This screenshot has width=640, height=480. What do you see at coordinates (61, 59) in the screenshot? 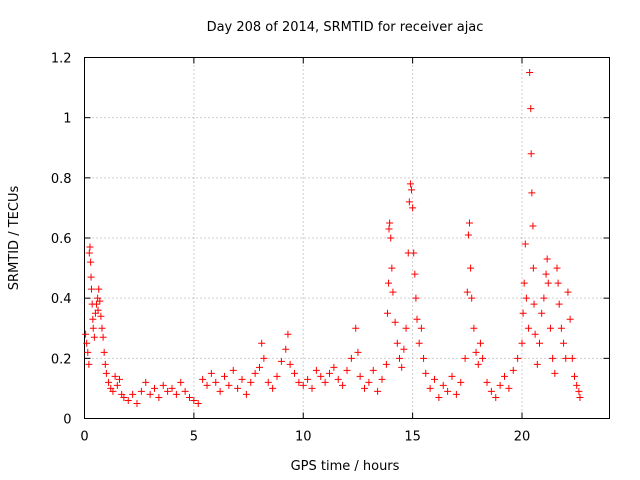
I see `y-tick-label: 1.2` at bounding box center [61, 59].